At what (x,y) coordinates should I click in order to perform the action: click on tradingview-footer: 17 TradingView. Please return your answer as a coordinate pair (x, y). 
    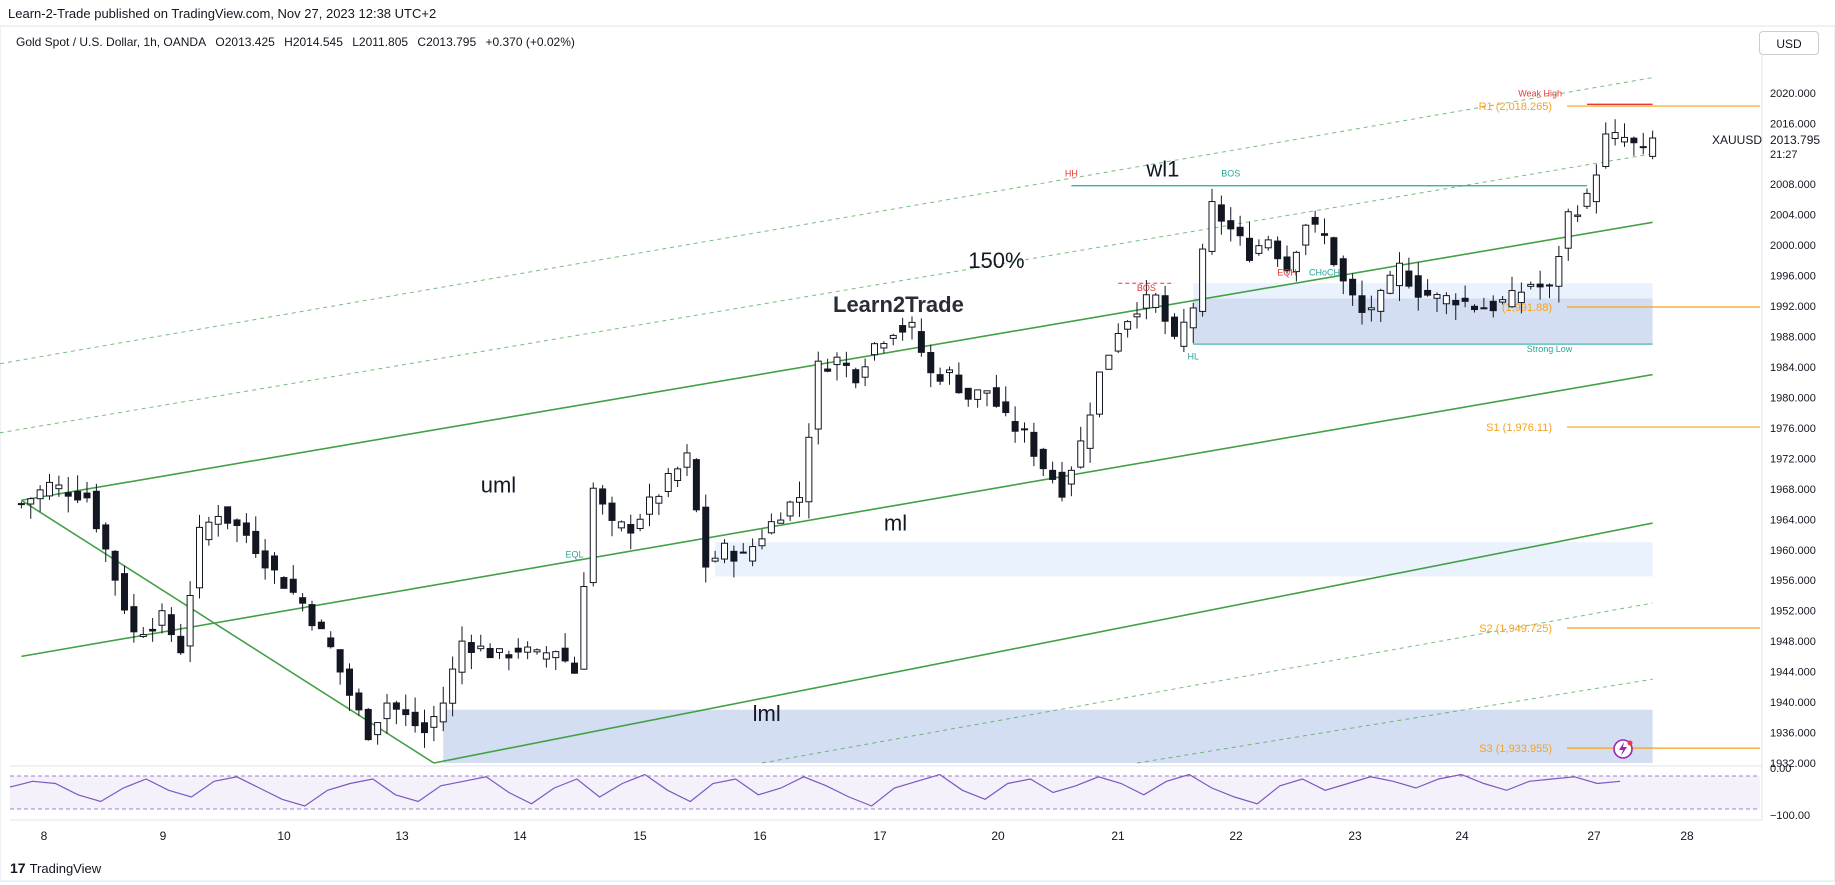
    Looking at the image, I should click on (55, 868).